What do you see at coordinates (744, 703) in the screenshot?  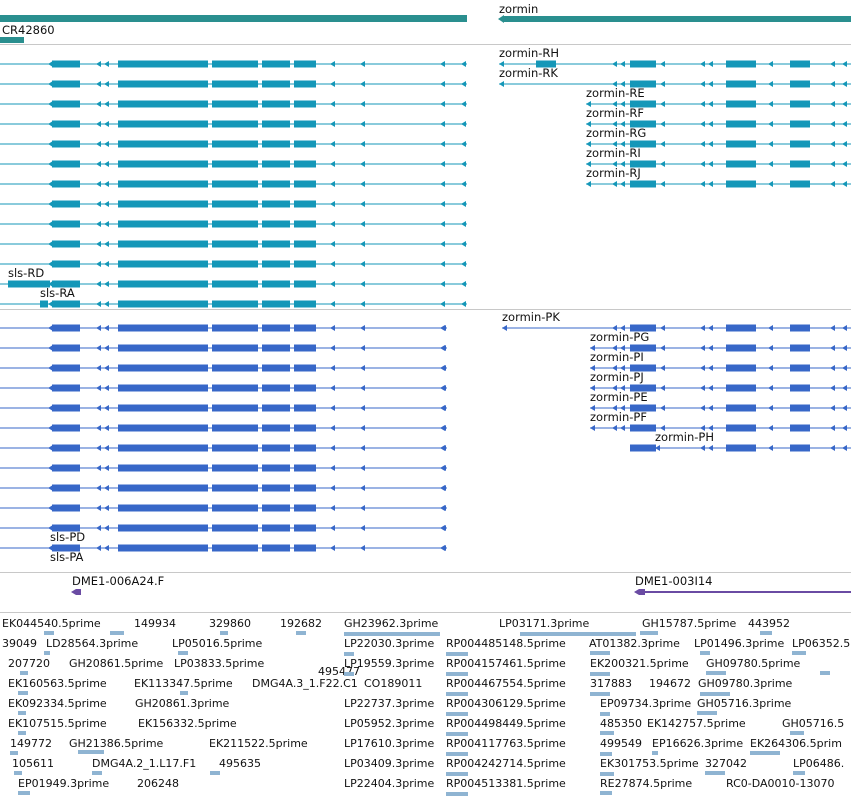 I see `est-label: GH05716.3prime` at bounding box center [744, 703].